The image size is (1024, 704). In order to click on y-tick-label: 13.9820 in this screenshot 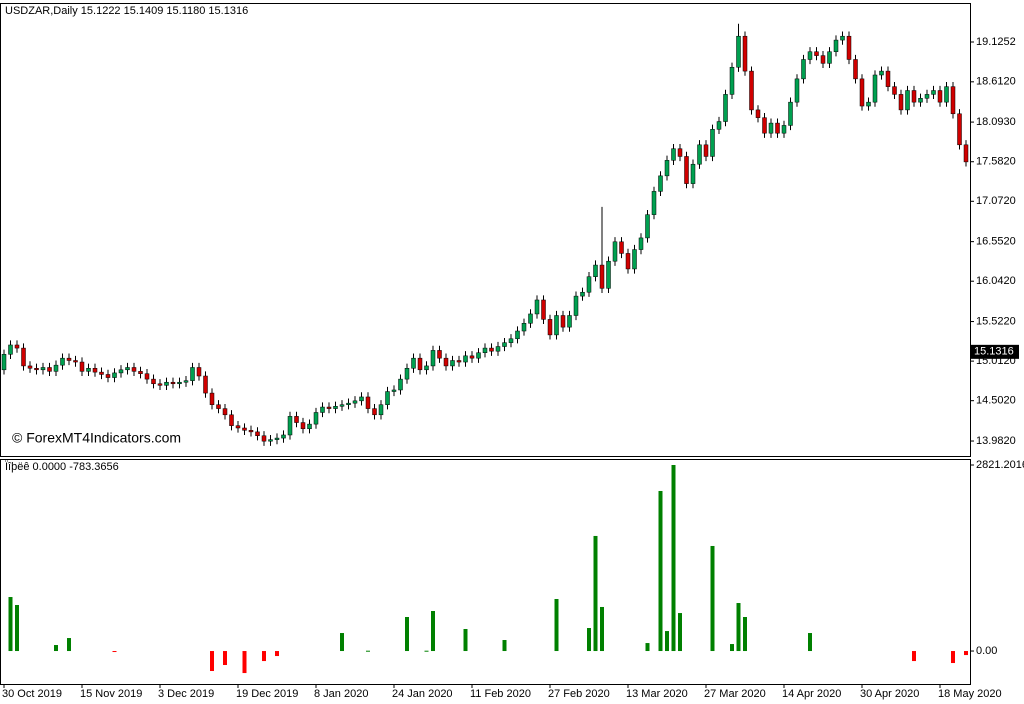, I will do `click(996, 441)`.